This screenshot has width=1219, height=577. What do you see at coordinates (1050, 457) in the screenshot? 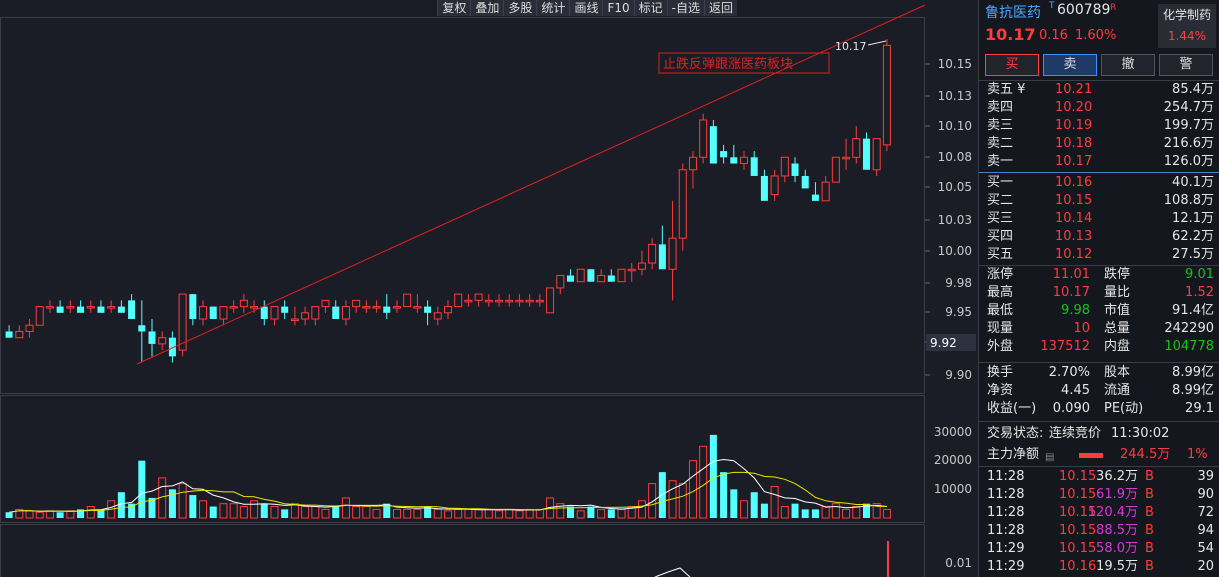
I see `list-icon: ▤` at bounding box center [1050, 457].